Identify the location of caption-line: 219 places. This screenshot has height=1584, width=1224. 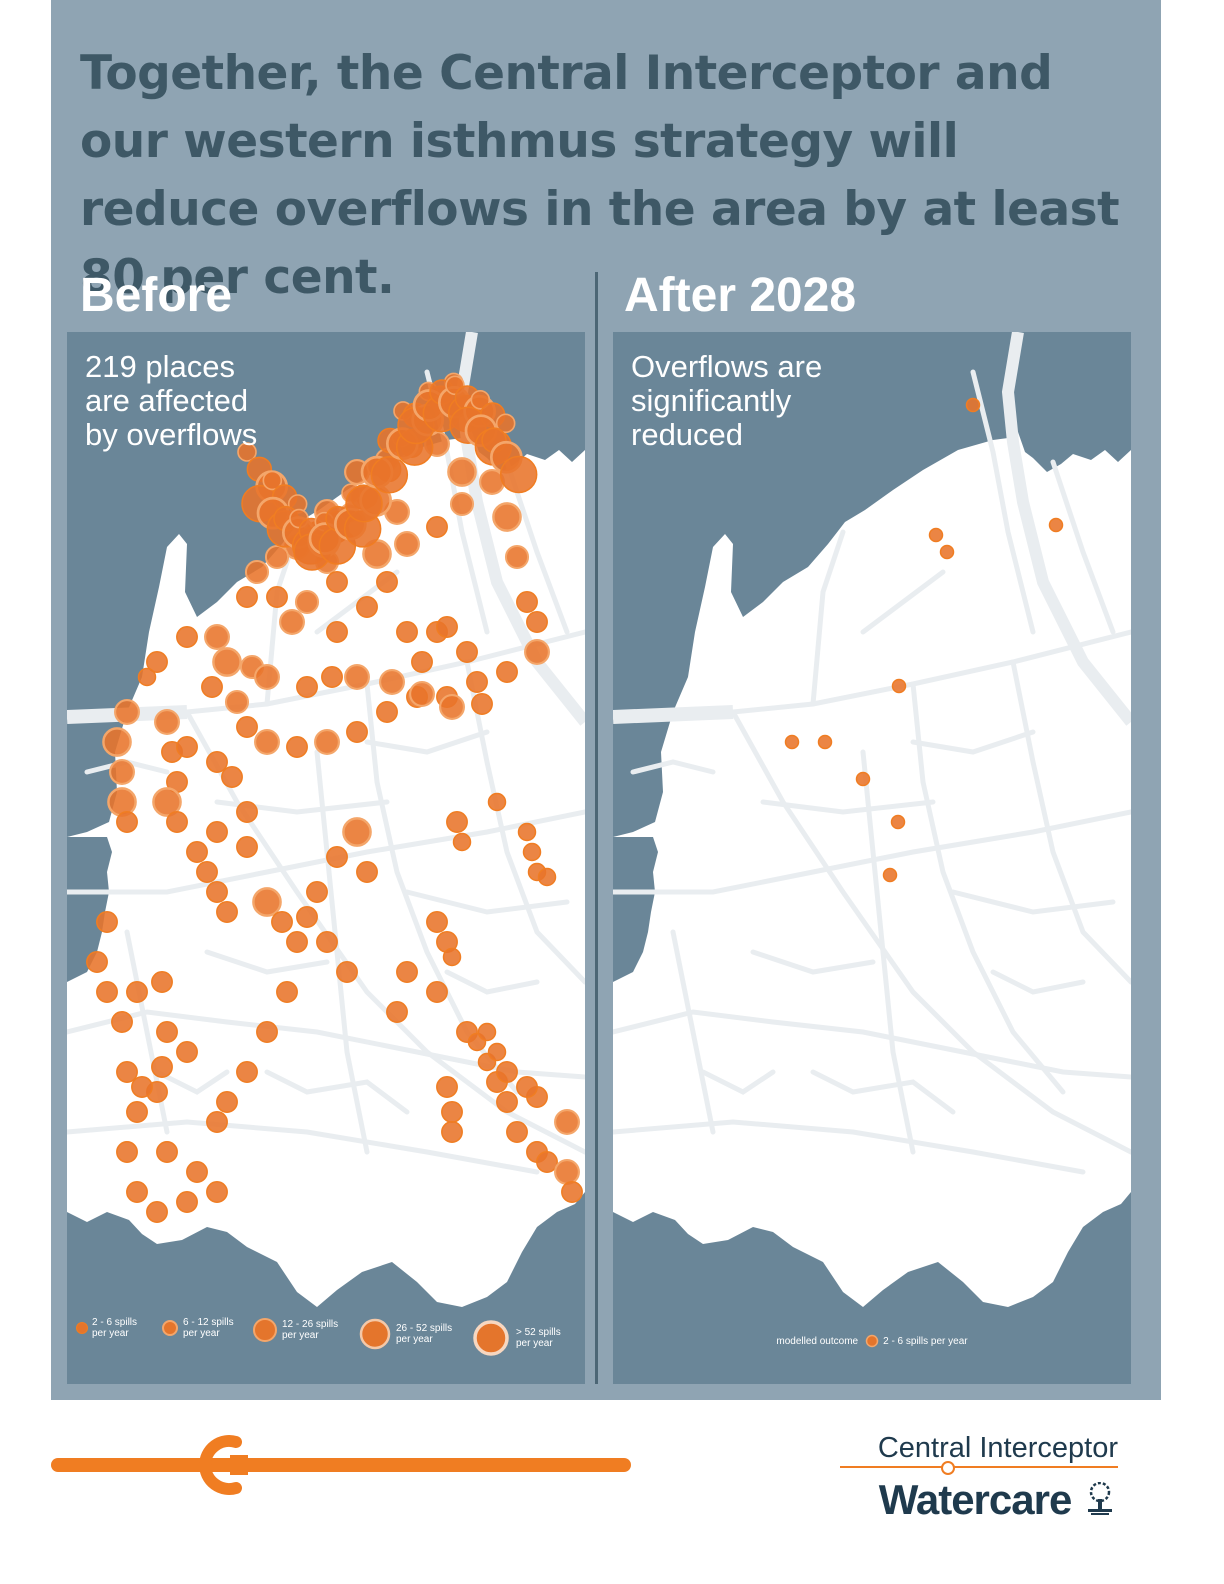
(160, 366).